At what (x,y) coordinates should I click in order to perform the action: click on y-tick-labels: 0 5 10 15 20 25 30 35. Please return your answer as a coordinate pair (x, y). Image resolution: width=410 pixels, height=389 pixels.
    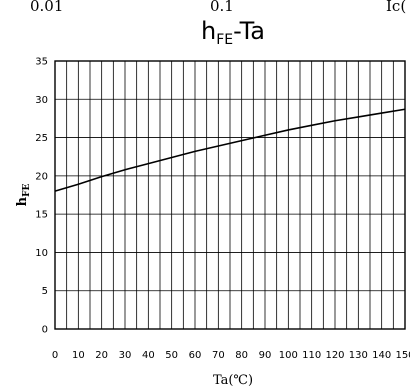
    Looking at the image, I should click on (41, 196).